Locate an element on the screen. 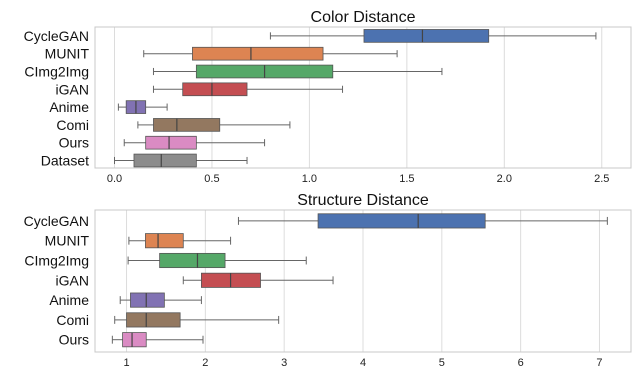 This screenshot has width=644, height=371. category-label: Dataset is located at coordinates (65, 161).